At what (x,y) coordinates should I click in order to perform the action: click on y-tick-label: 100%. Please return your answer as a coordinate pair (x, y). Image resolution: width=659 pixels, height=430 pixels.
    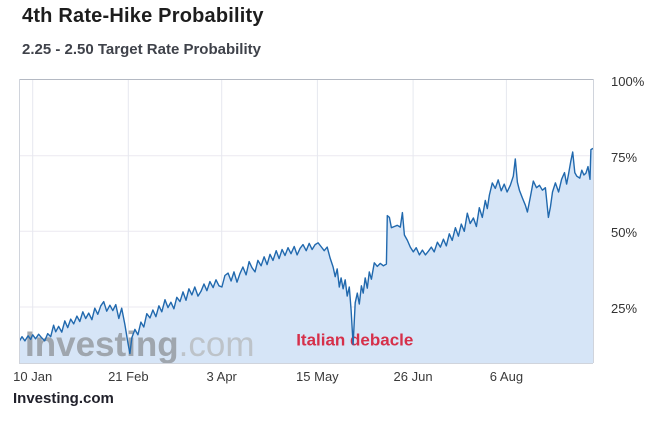
    Looking at the image, I should click on (628, 81).